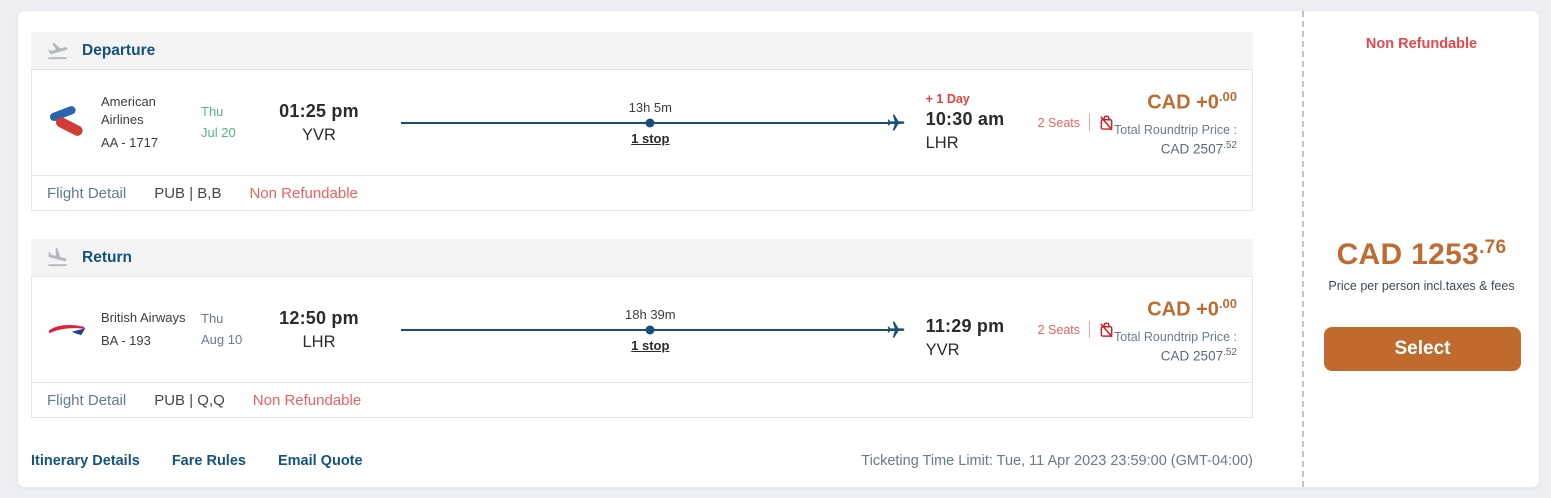 The width and height of the screenshot is (1551, 498). Describe the element at coordinates (642, 257) in the screenshot. I see `return-section-header: Return` at that location.